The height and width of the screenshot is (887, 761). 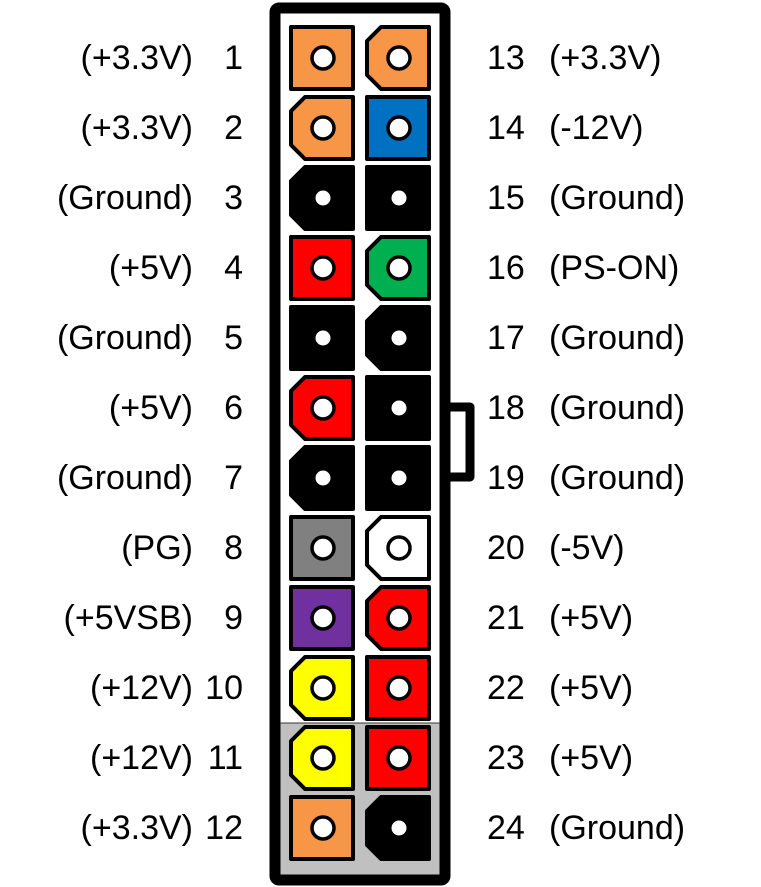 What do you see at coordinates (506, 828) in the screenshot?
I see `pin-number-label: 24` at bounding box center [506, 828].